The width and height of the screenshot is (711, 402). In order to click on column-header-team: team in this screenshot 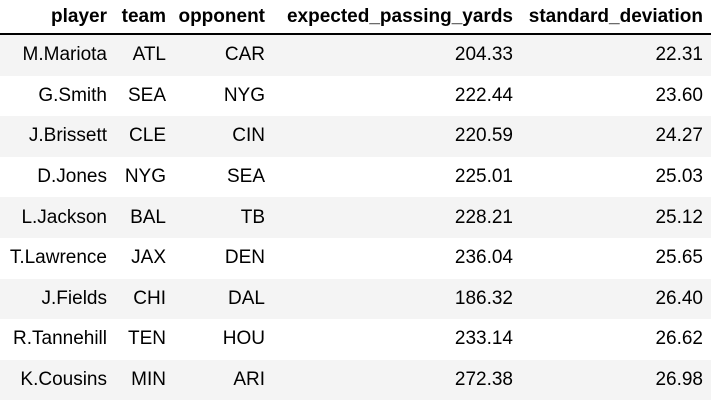, I will do `click(144, 17)`.